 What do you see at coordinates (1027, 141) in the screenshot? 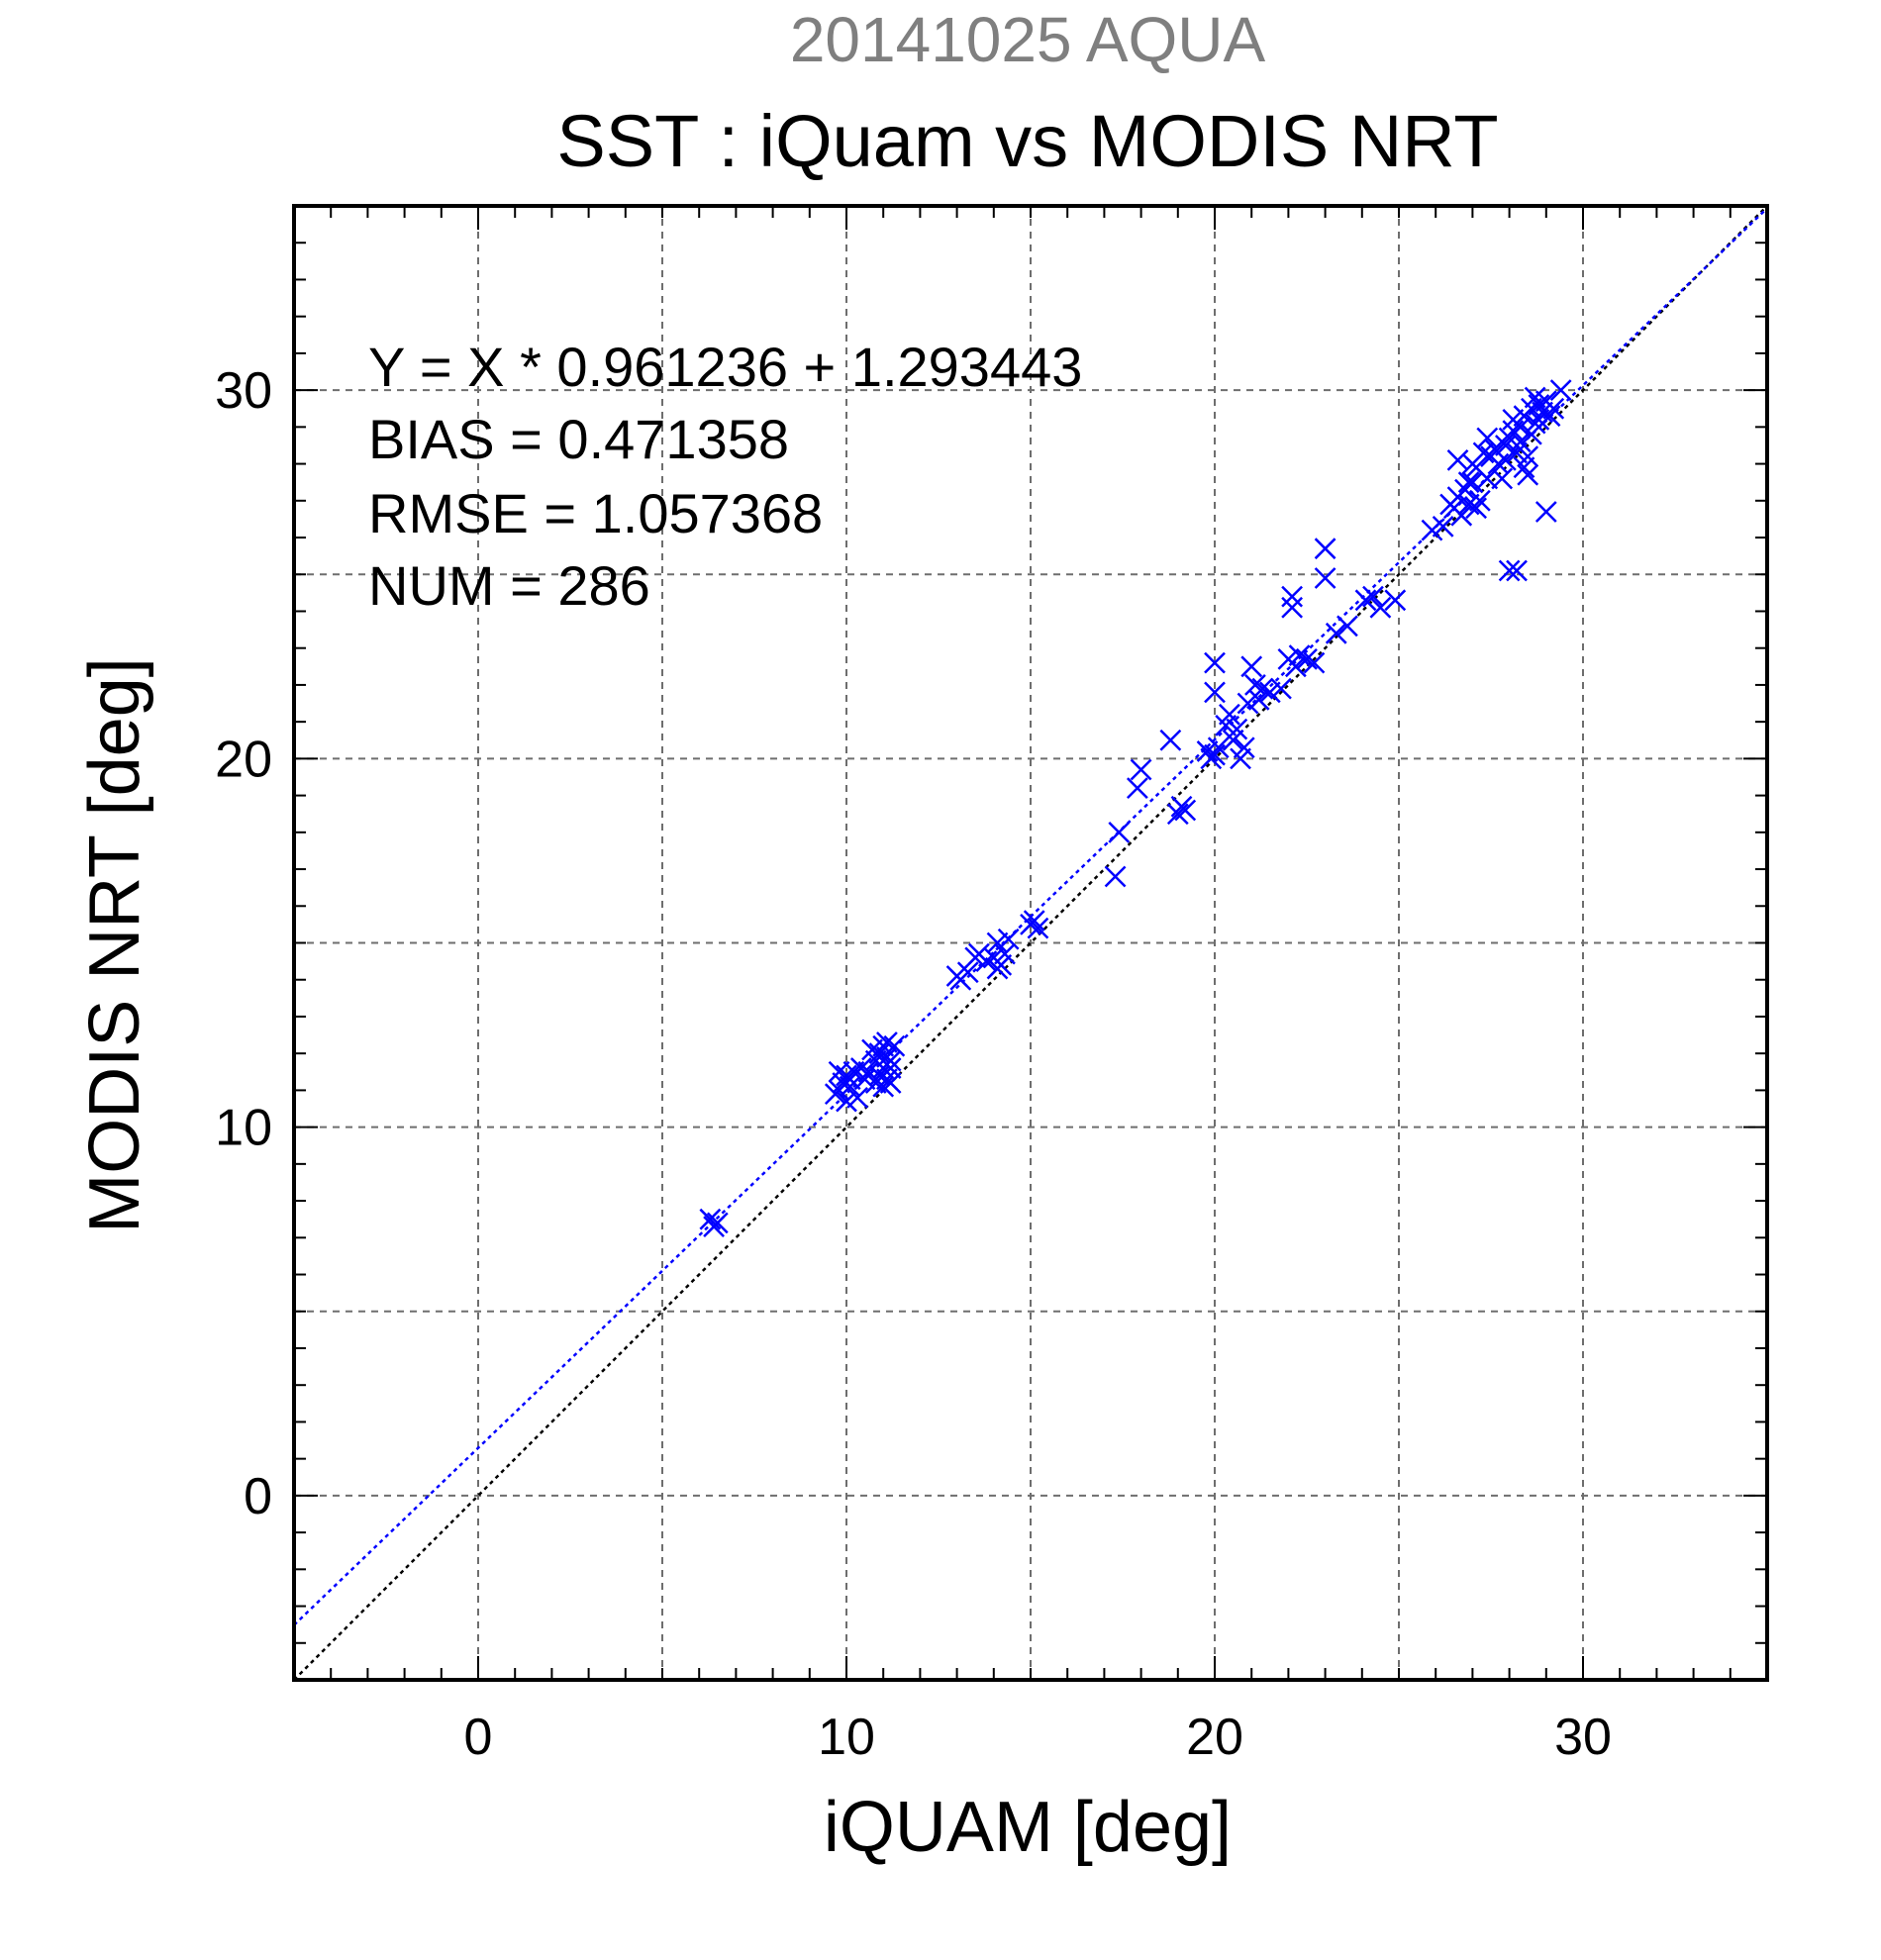
I see `chart-title: SST : iQuam vs MODIS NRT` at bounding box center [1027, 141].